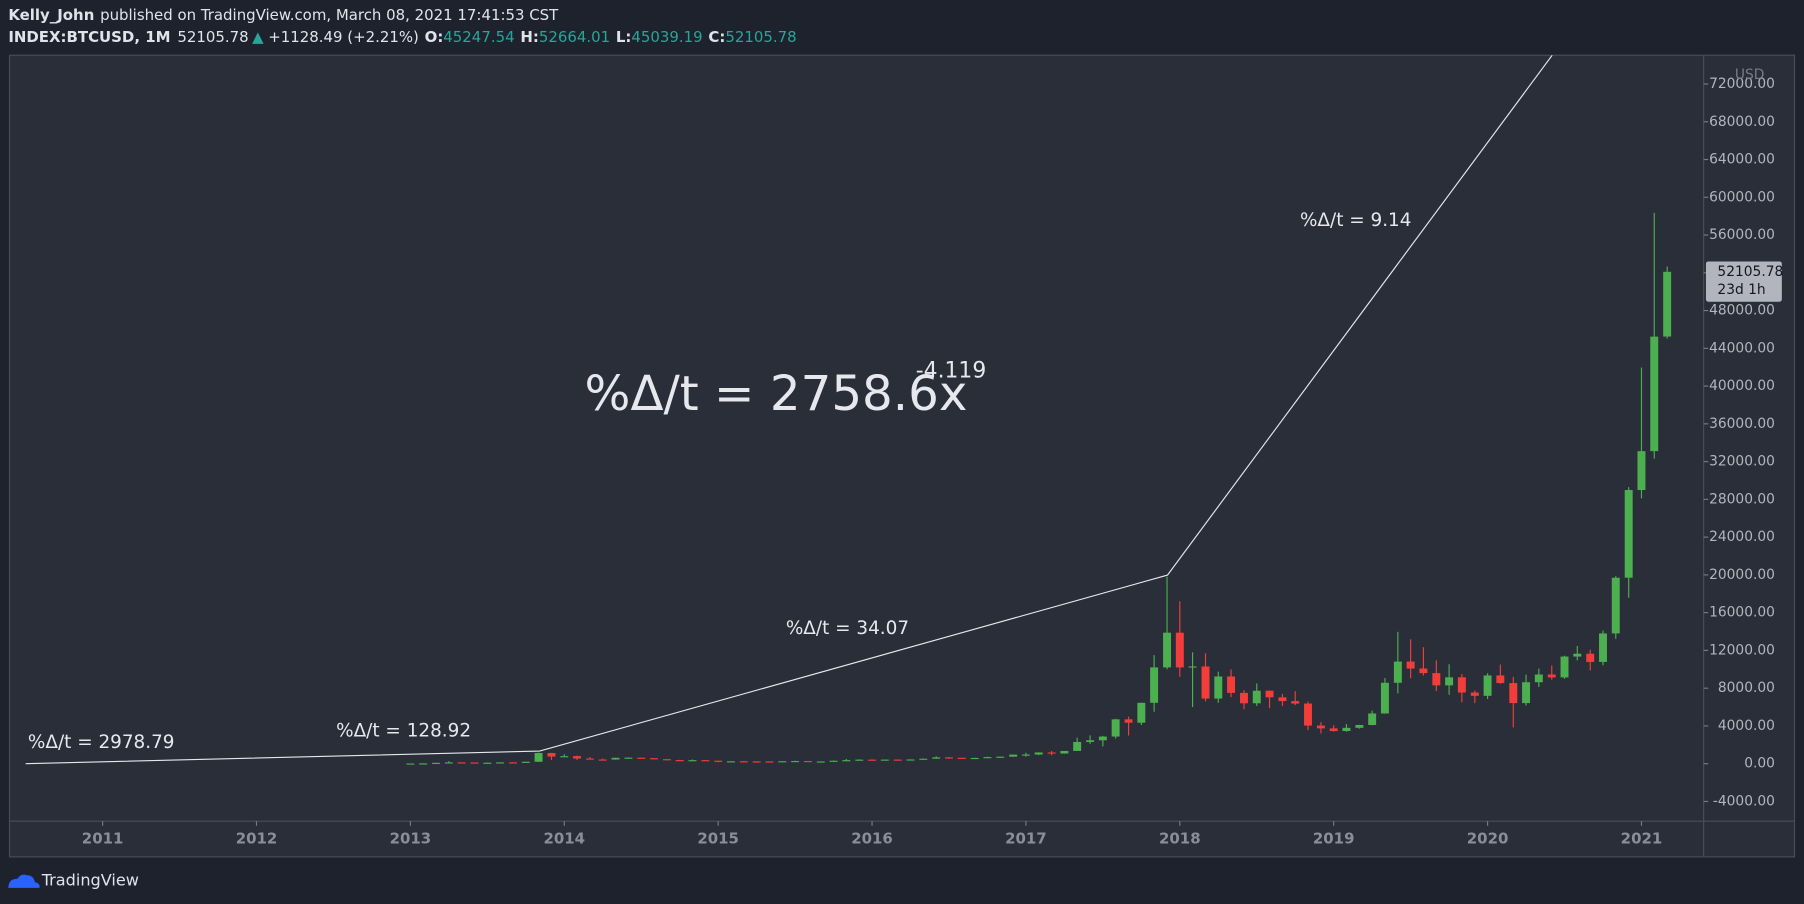 The height and width of the screenshot is (904, 1804). Describe the element at coordinates (1742, 499) in the screenshot. I see `y-tick-label: 28000.00` at that location.